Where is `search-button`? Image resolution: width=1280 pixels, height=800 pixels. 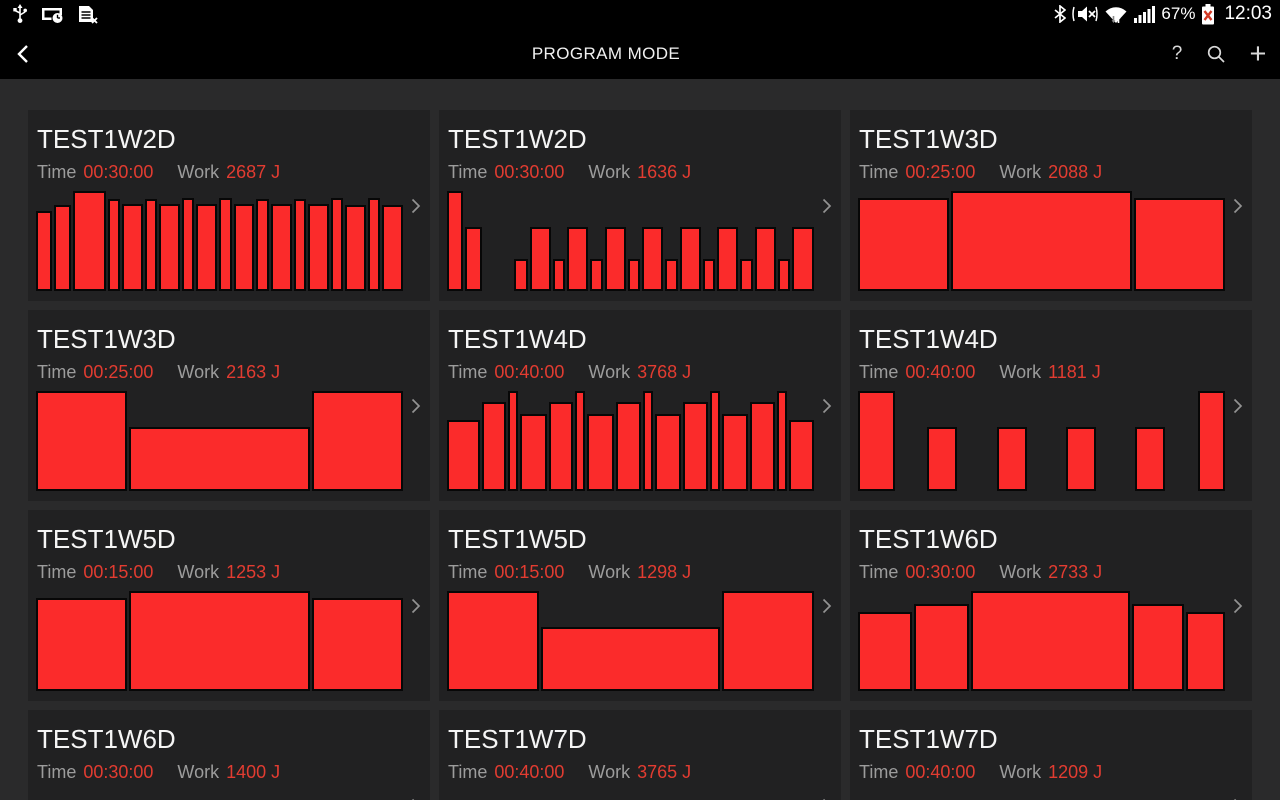 search-button is located at coordinates (1216, 54).